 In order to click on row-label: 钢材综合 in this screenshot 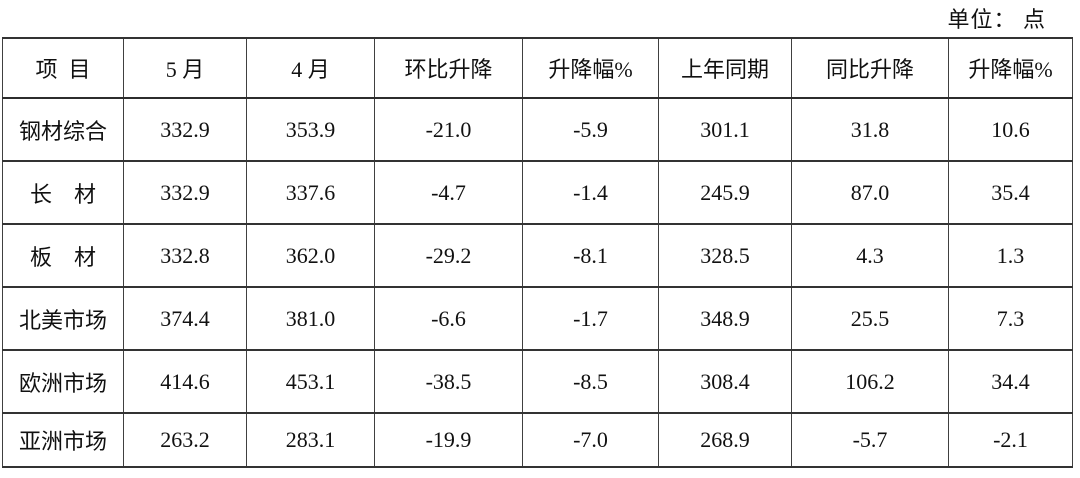, I will do `click(63, 129)`.